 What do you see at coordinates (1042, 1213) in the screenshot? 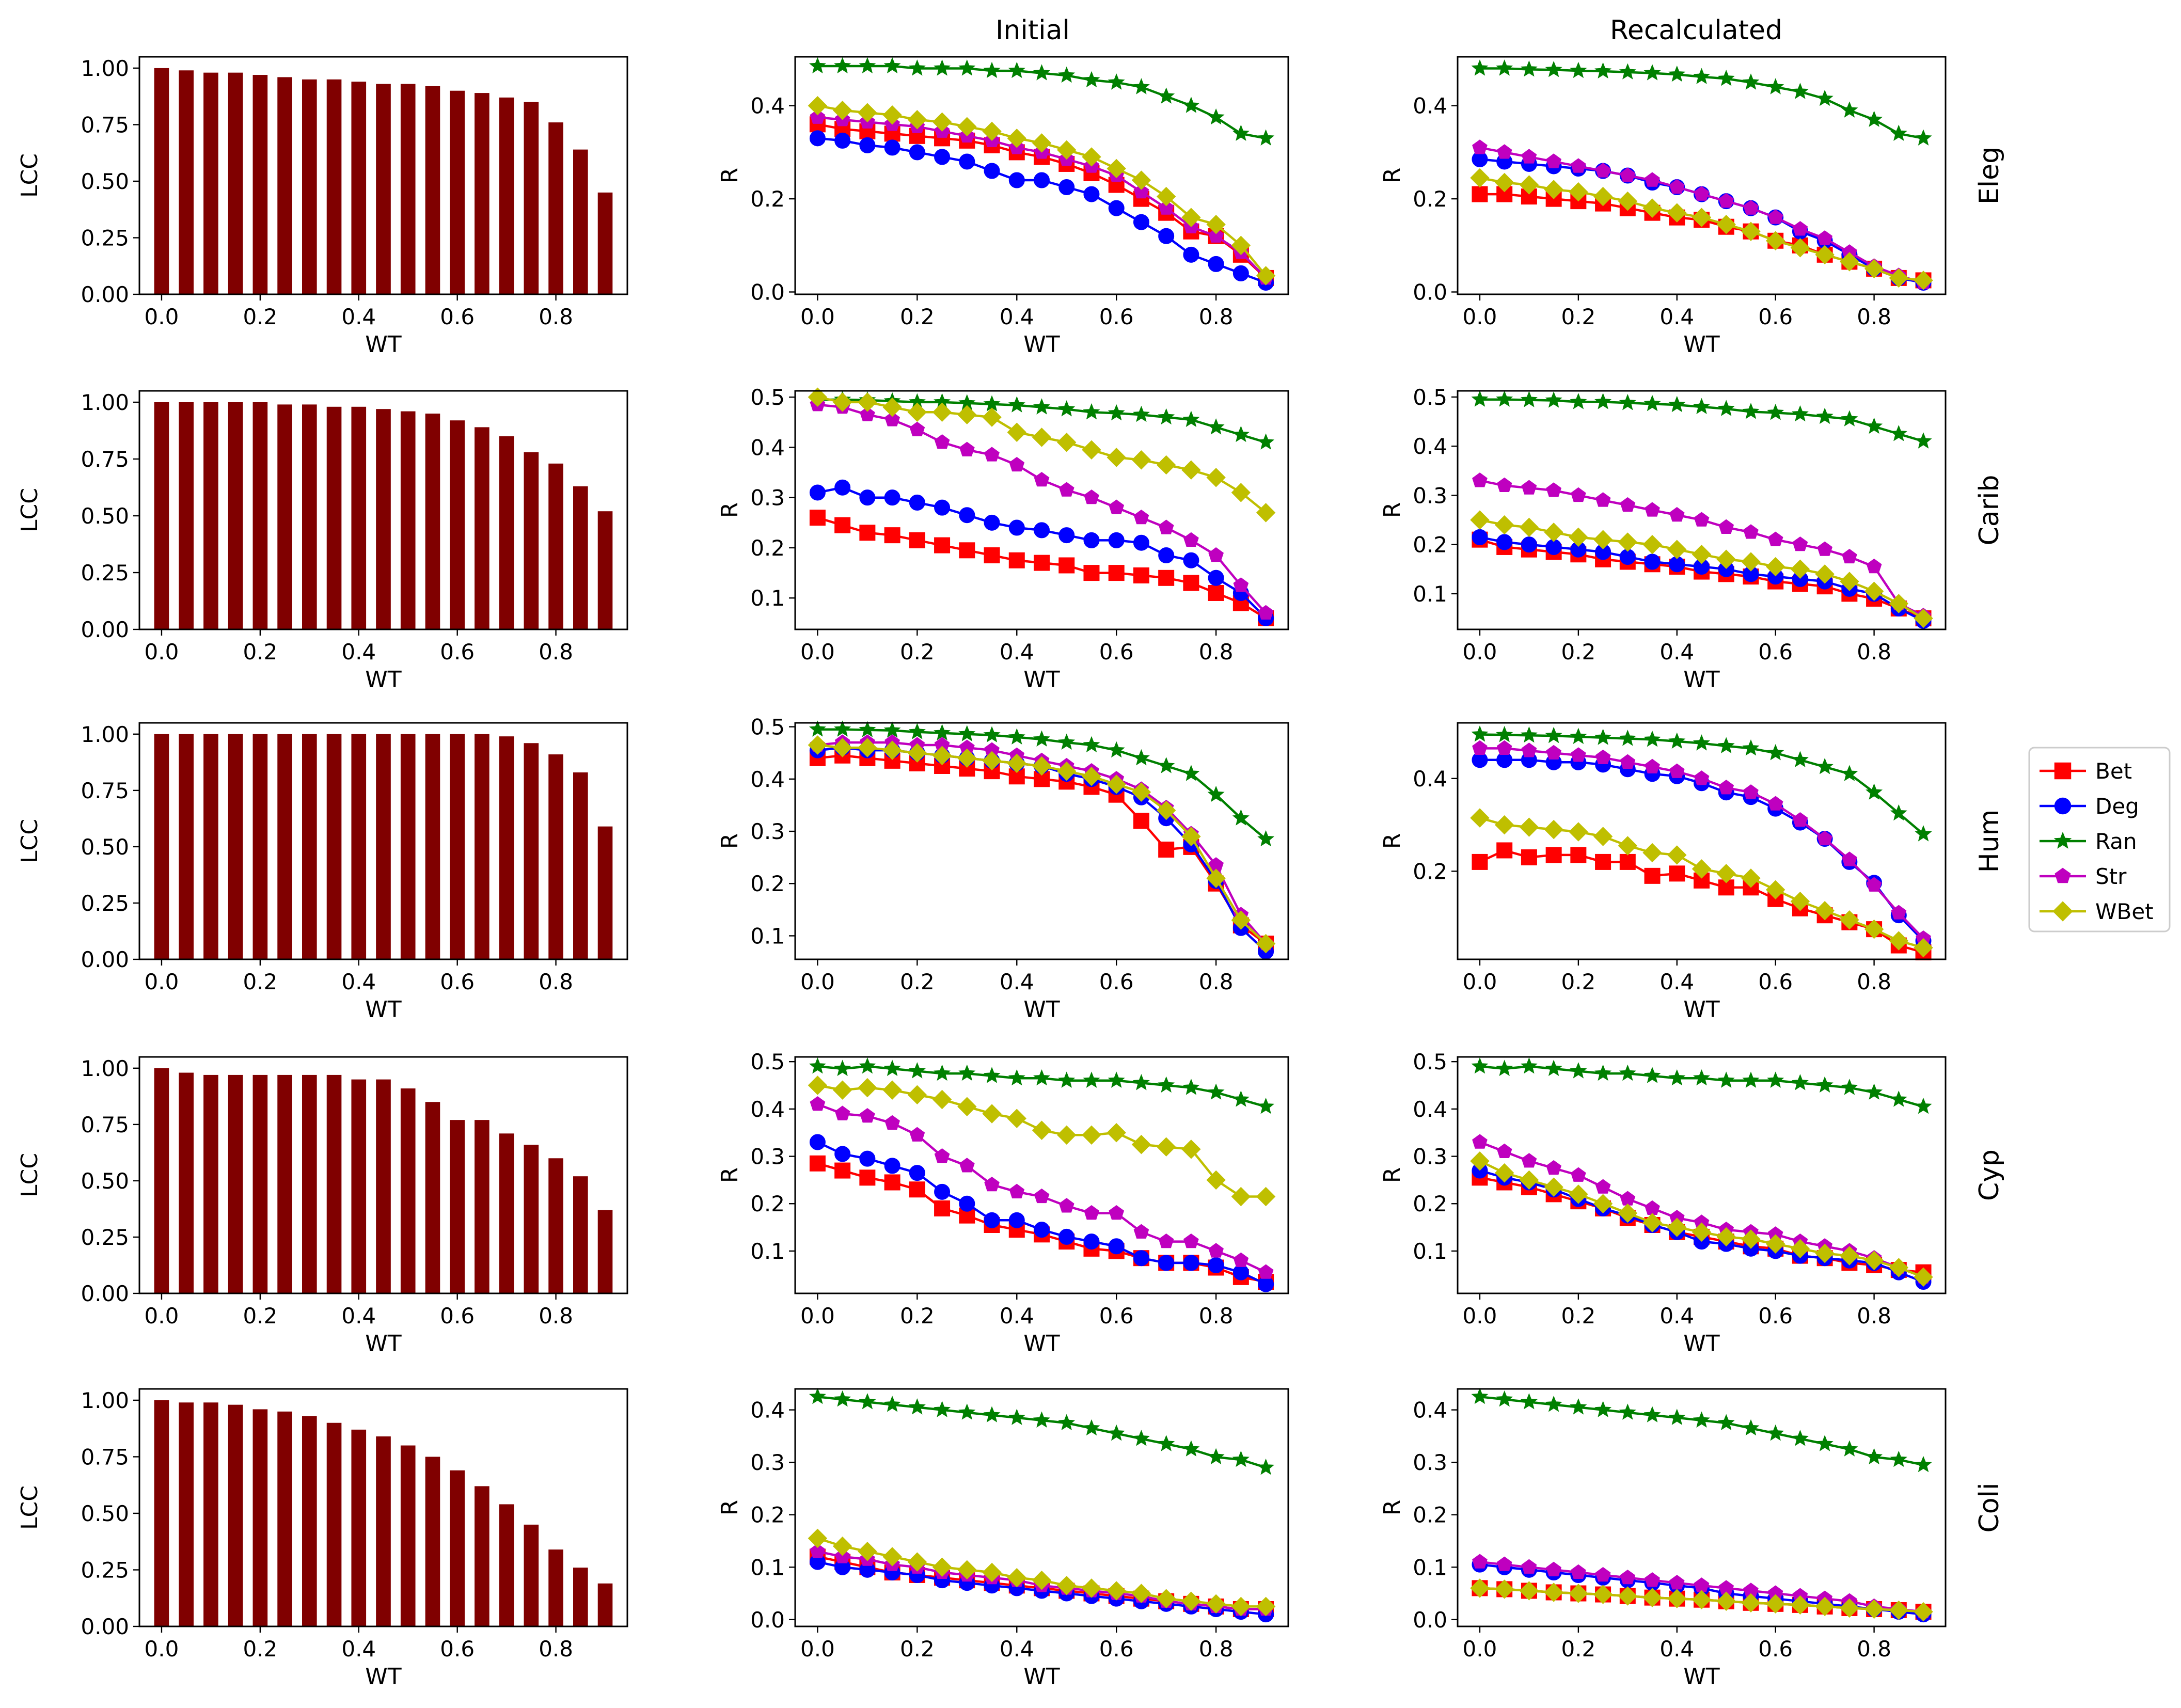
I see `series-deg` at bounding box center [1042, 1213].